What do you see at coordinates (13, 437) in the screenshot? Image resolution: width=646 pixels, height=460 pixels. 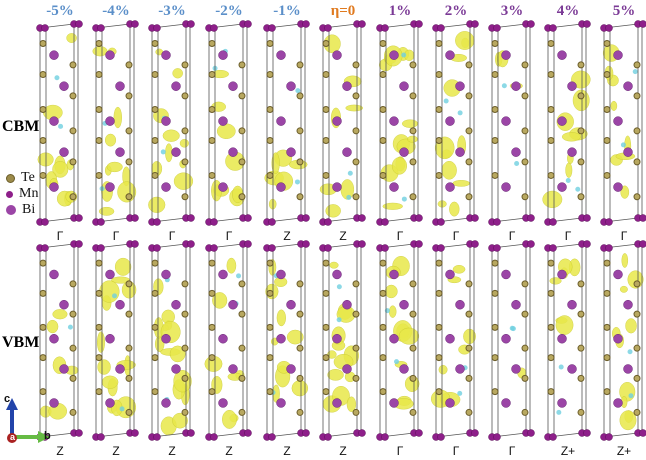 I see `axis-a-label: a` at bounding box center [13, 437].